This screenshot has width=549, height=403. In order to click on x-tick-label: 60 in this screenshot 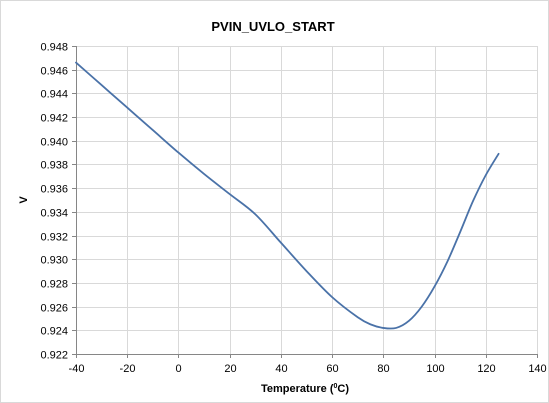, I will do `click(332, 369)`.